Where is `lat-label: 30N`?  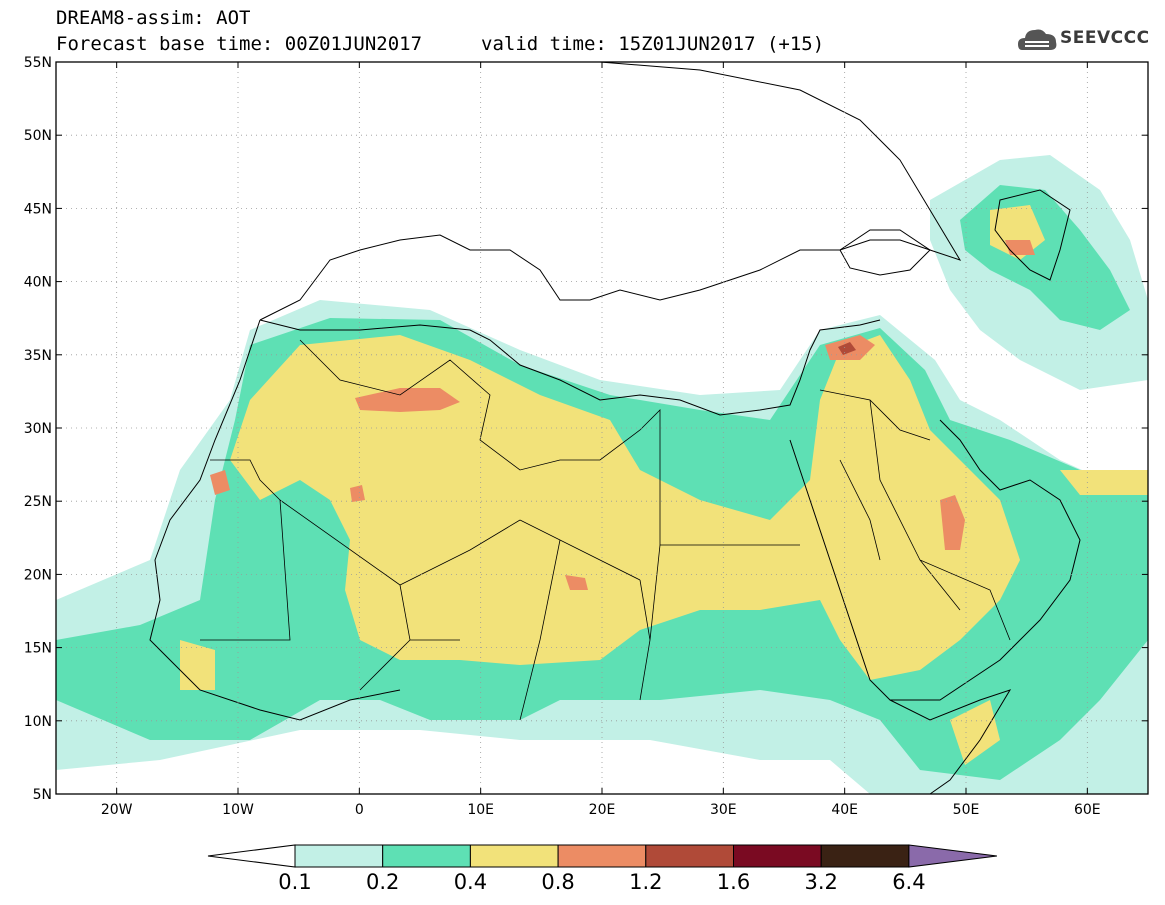
lat-label: 30N is located at coordinates (38, 429).